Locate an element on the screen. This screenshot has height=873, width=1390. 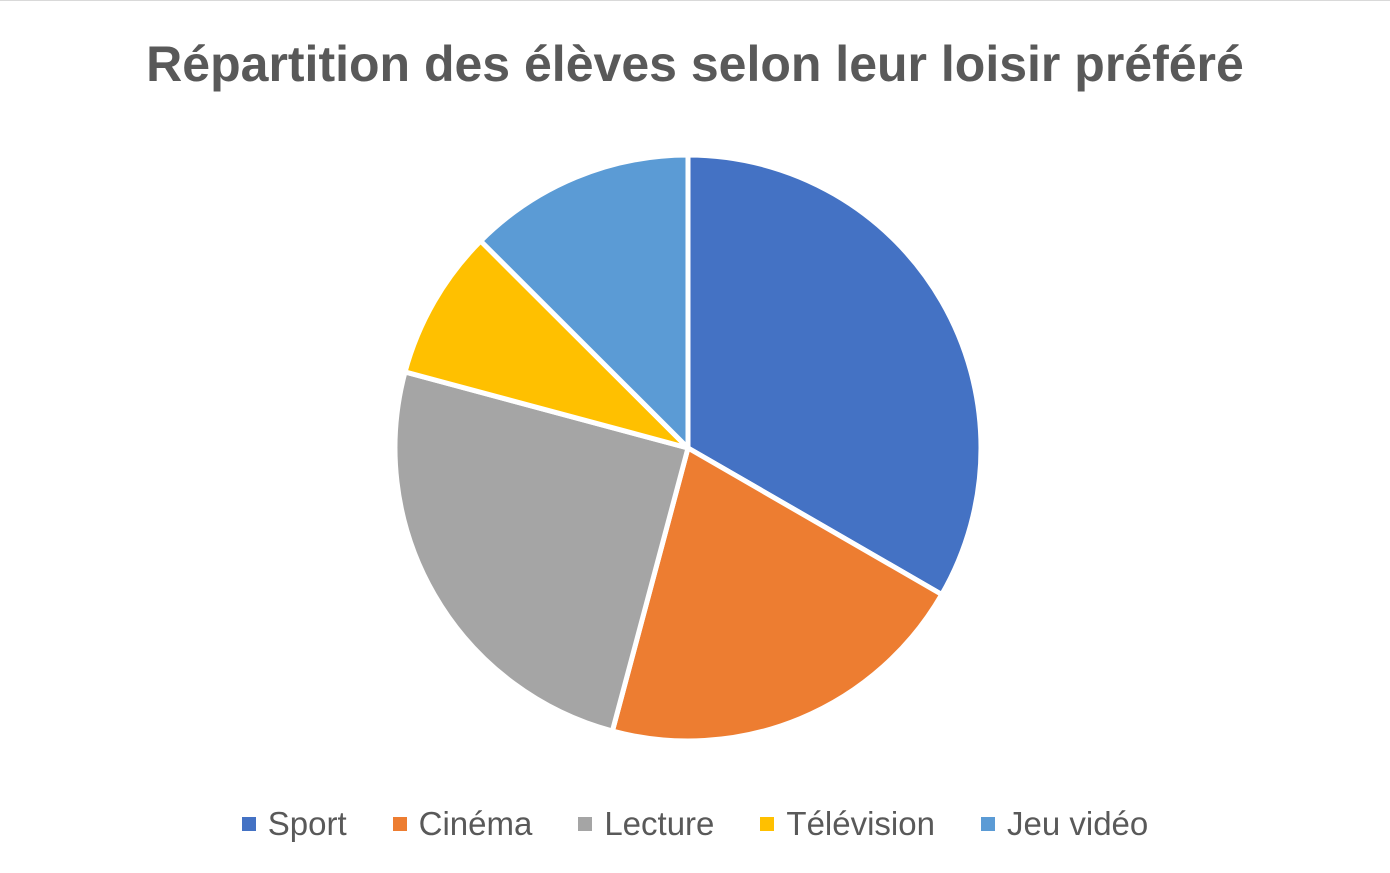
chart-legend: Sport Cinéma Lecture Télévision Jeu vidéo is located at coordinates (695, 824).